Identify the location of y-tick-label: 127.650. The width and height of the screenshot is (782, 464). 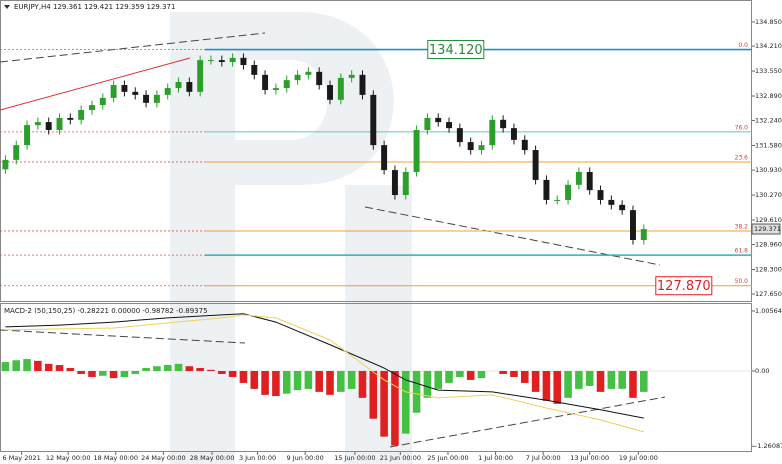
(768, 294).